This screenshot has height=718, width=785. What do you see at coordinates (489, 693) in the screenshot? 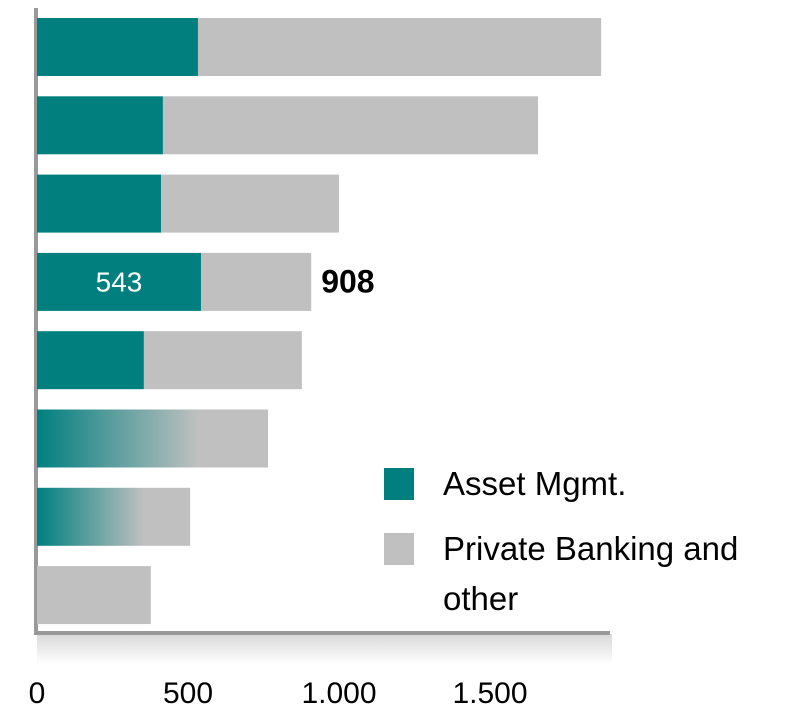
I see `x-tick-label: 1.500` at bounding box center [489, 693].